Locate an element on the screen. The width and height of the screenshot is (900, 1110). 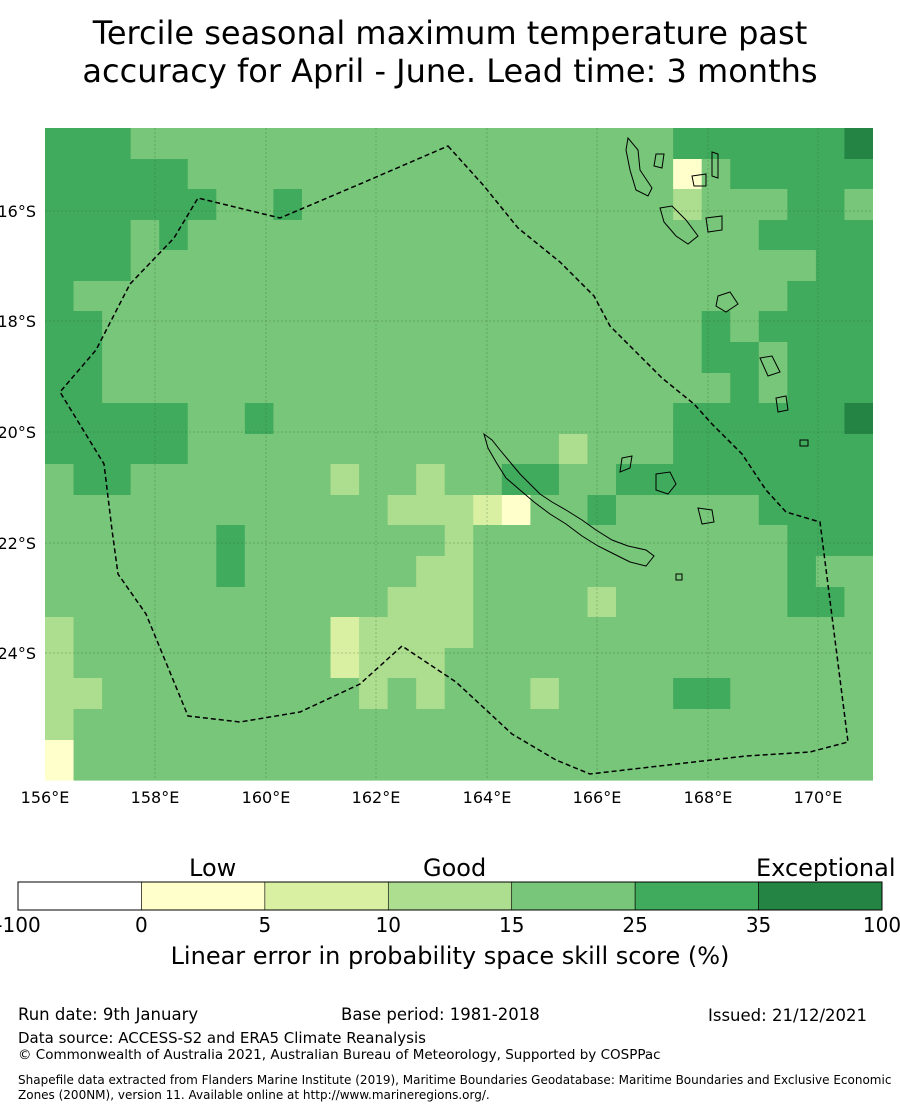
colorbar-tick-label: 10 is located at coordinates (388, 925).